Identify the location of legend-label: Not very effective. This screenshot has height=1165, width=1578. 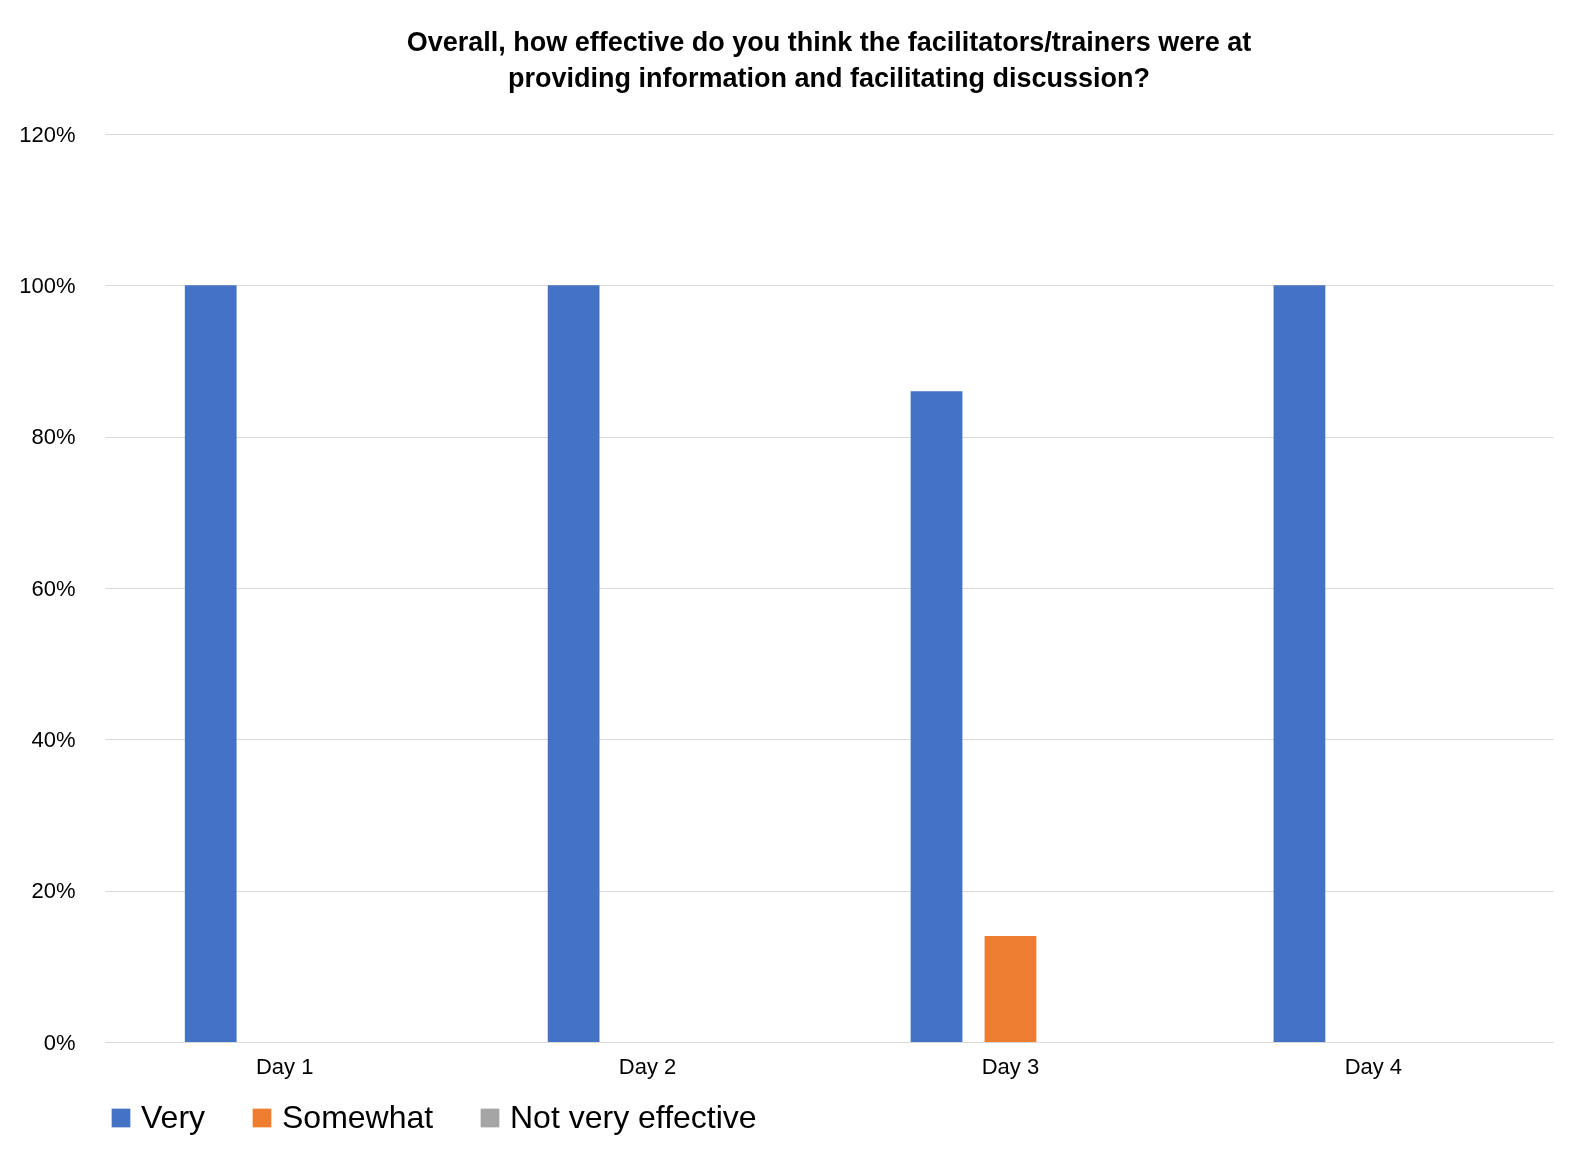
(633, 1117).